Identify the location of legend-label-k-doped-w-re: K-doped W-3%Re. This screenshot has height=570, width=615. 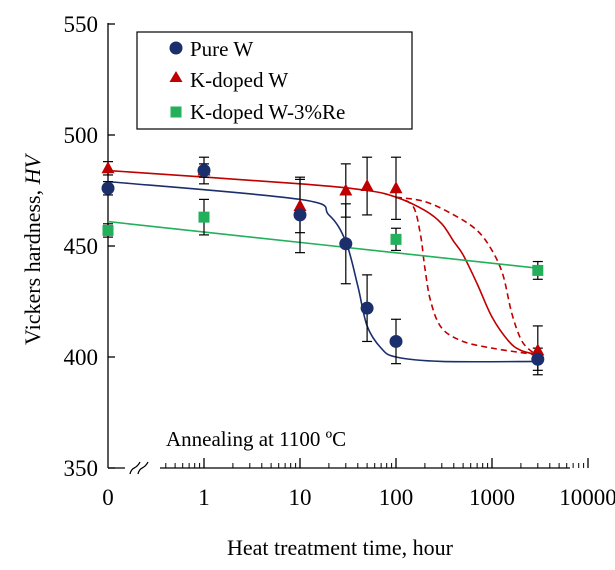
(267, 112).